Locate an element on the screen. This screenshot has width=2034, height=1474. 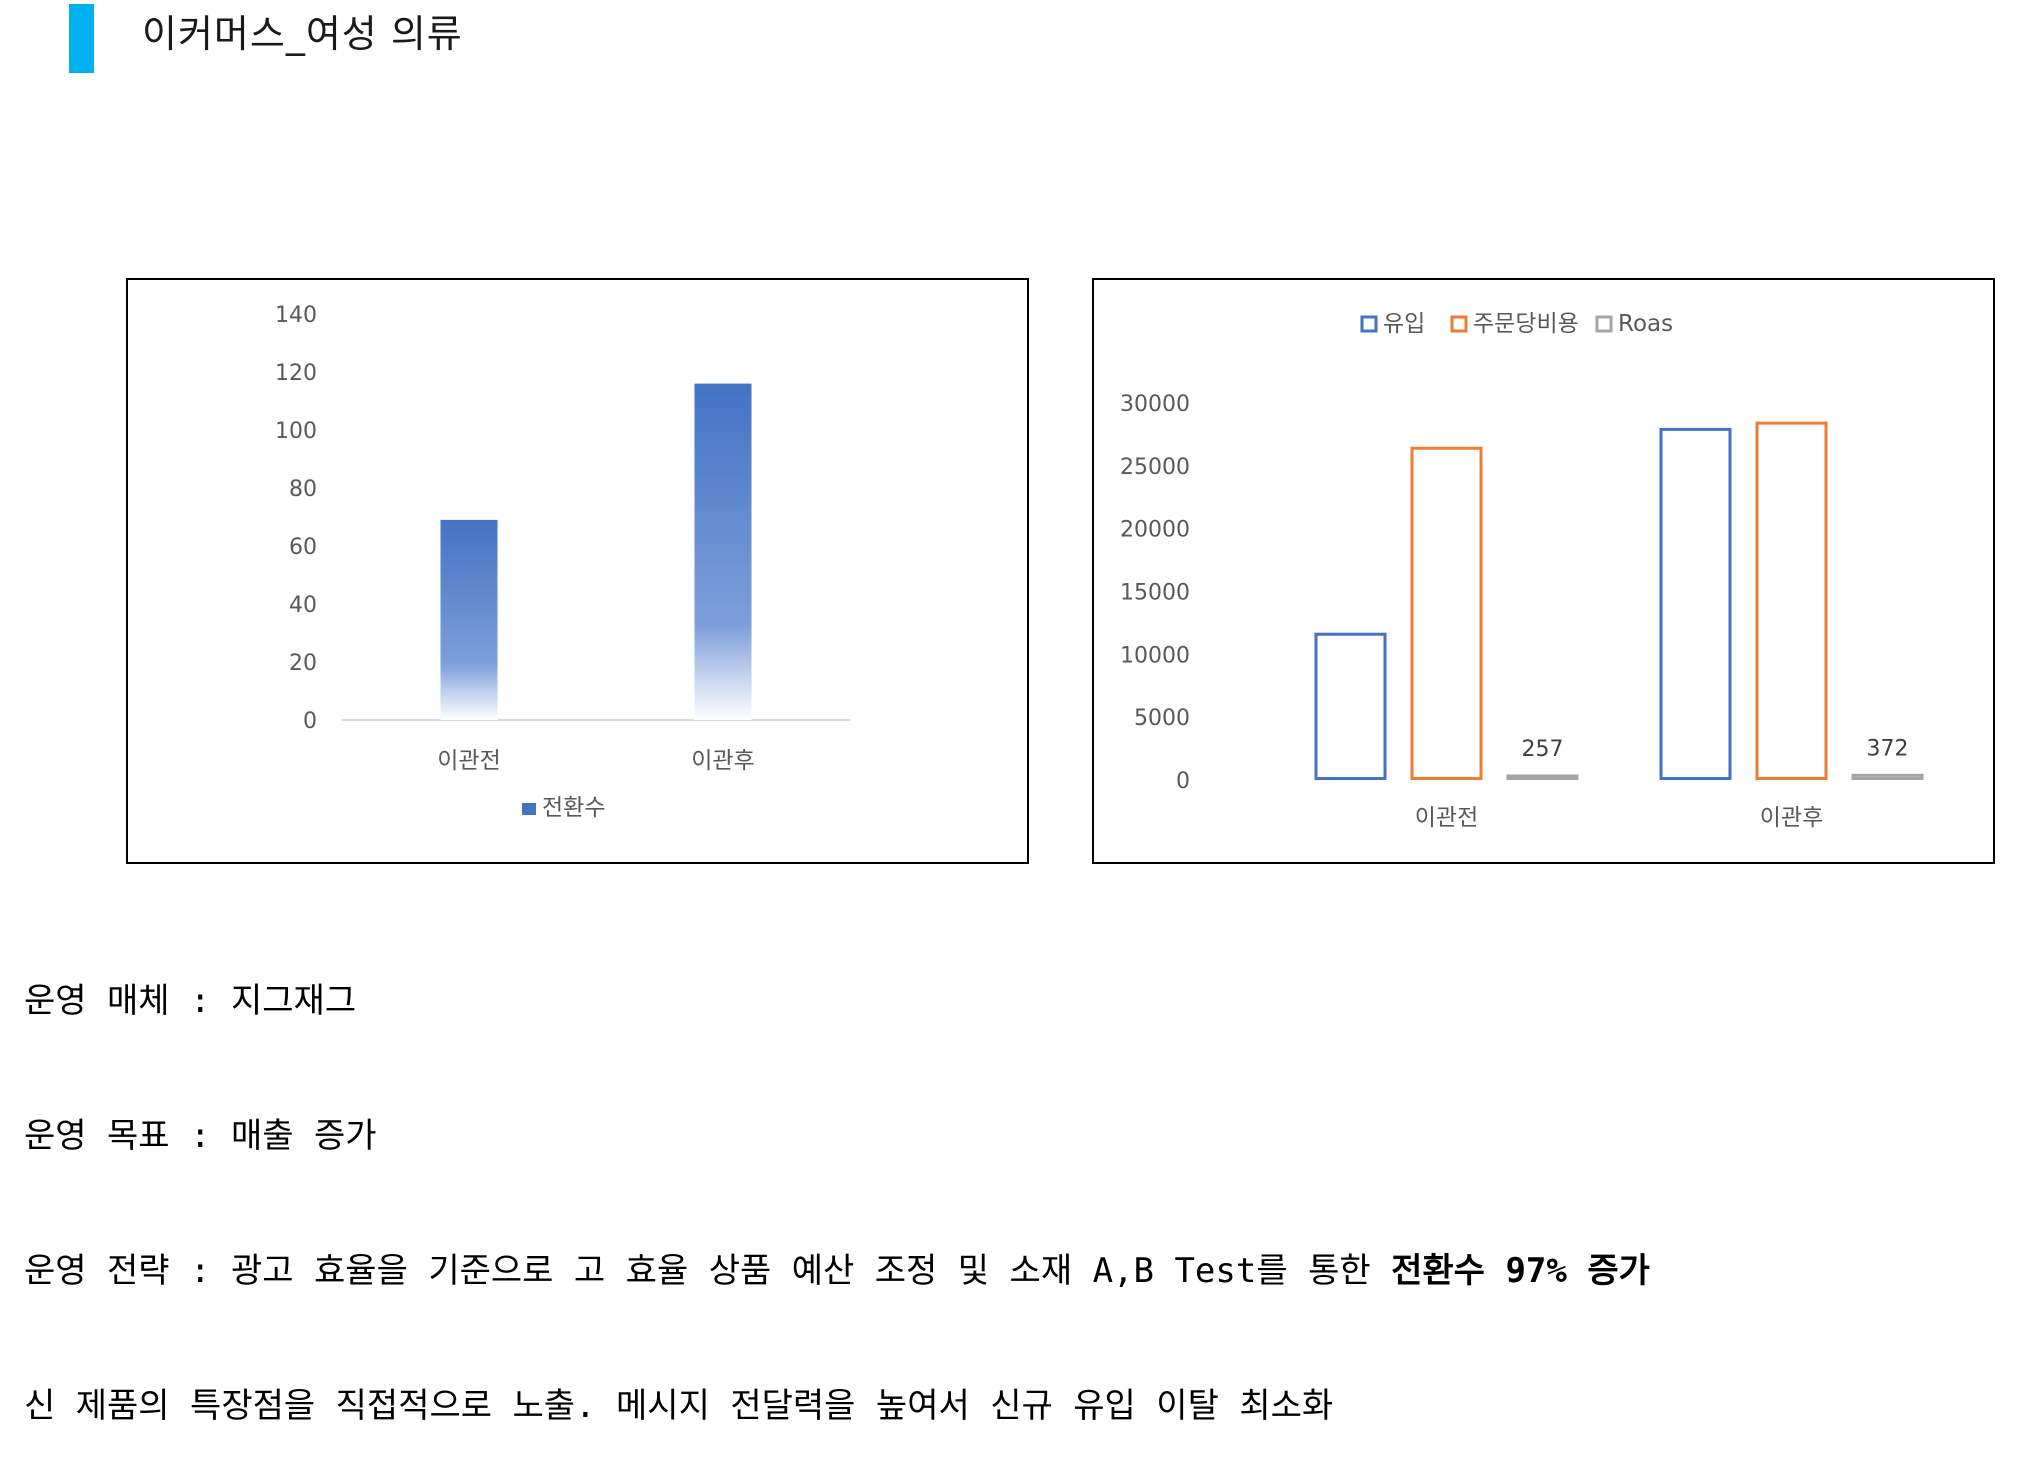
strategy-emphasis-percent: 97% is located at coordinates (1536, 1271).